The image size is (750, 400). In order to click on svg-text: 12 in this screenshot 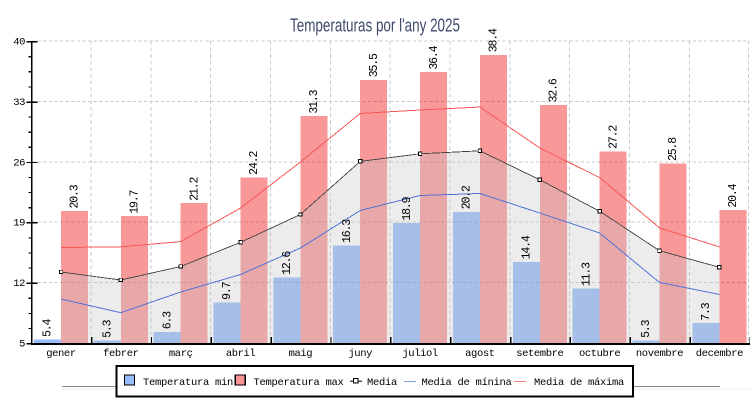, I will do `click(19, 284)`.